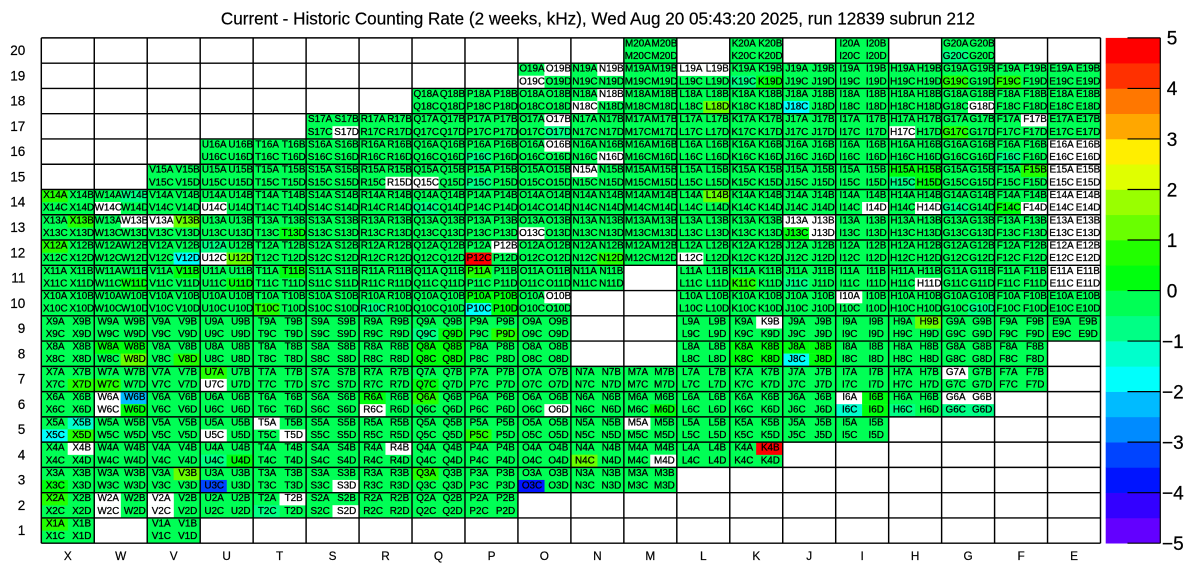 This screenshot has height=572, width=1196. I want to click on svg-text: M20A, so click(638, 43).